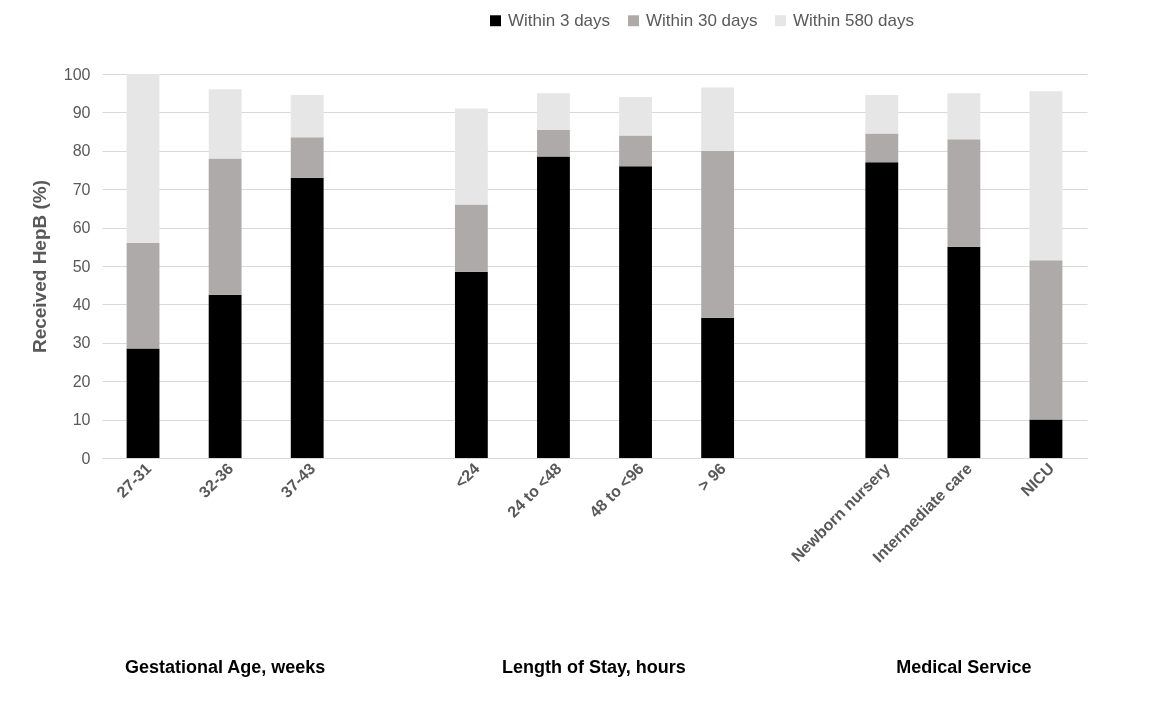 The height and width of the screenshot is (712, 1168). Describe the element at coordinates (86, 458) in the screenshot. I see `y-tick-label: 0` at that location.